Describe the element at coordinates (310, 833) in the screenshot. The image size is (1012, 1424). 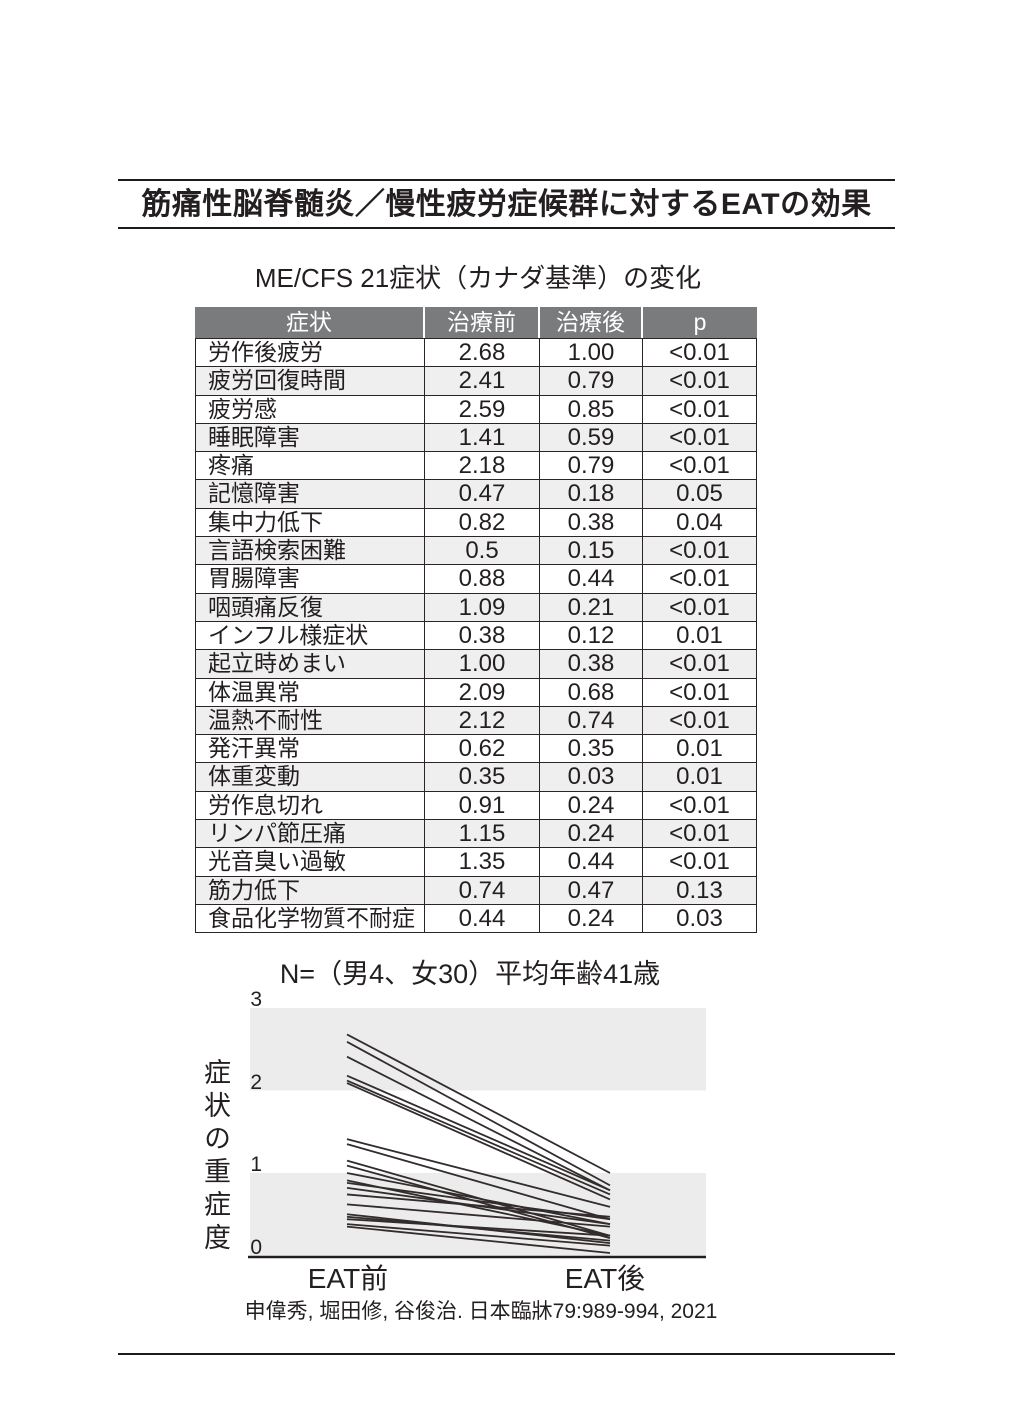
I see `symptom-cell: リンパ節圧痛` at that location.